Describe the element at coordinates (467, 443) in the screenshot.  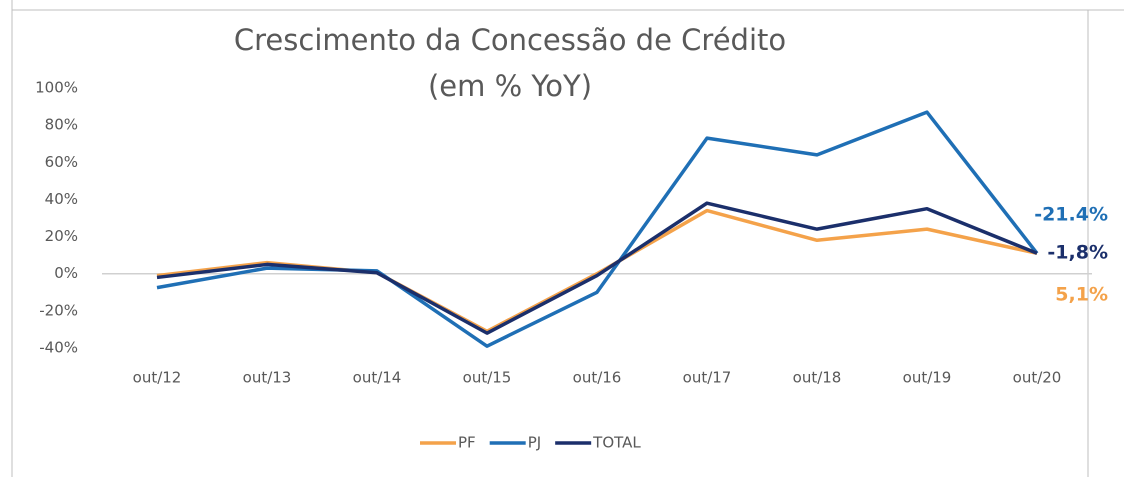
I see `legend-label: PF` at that location.